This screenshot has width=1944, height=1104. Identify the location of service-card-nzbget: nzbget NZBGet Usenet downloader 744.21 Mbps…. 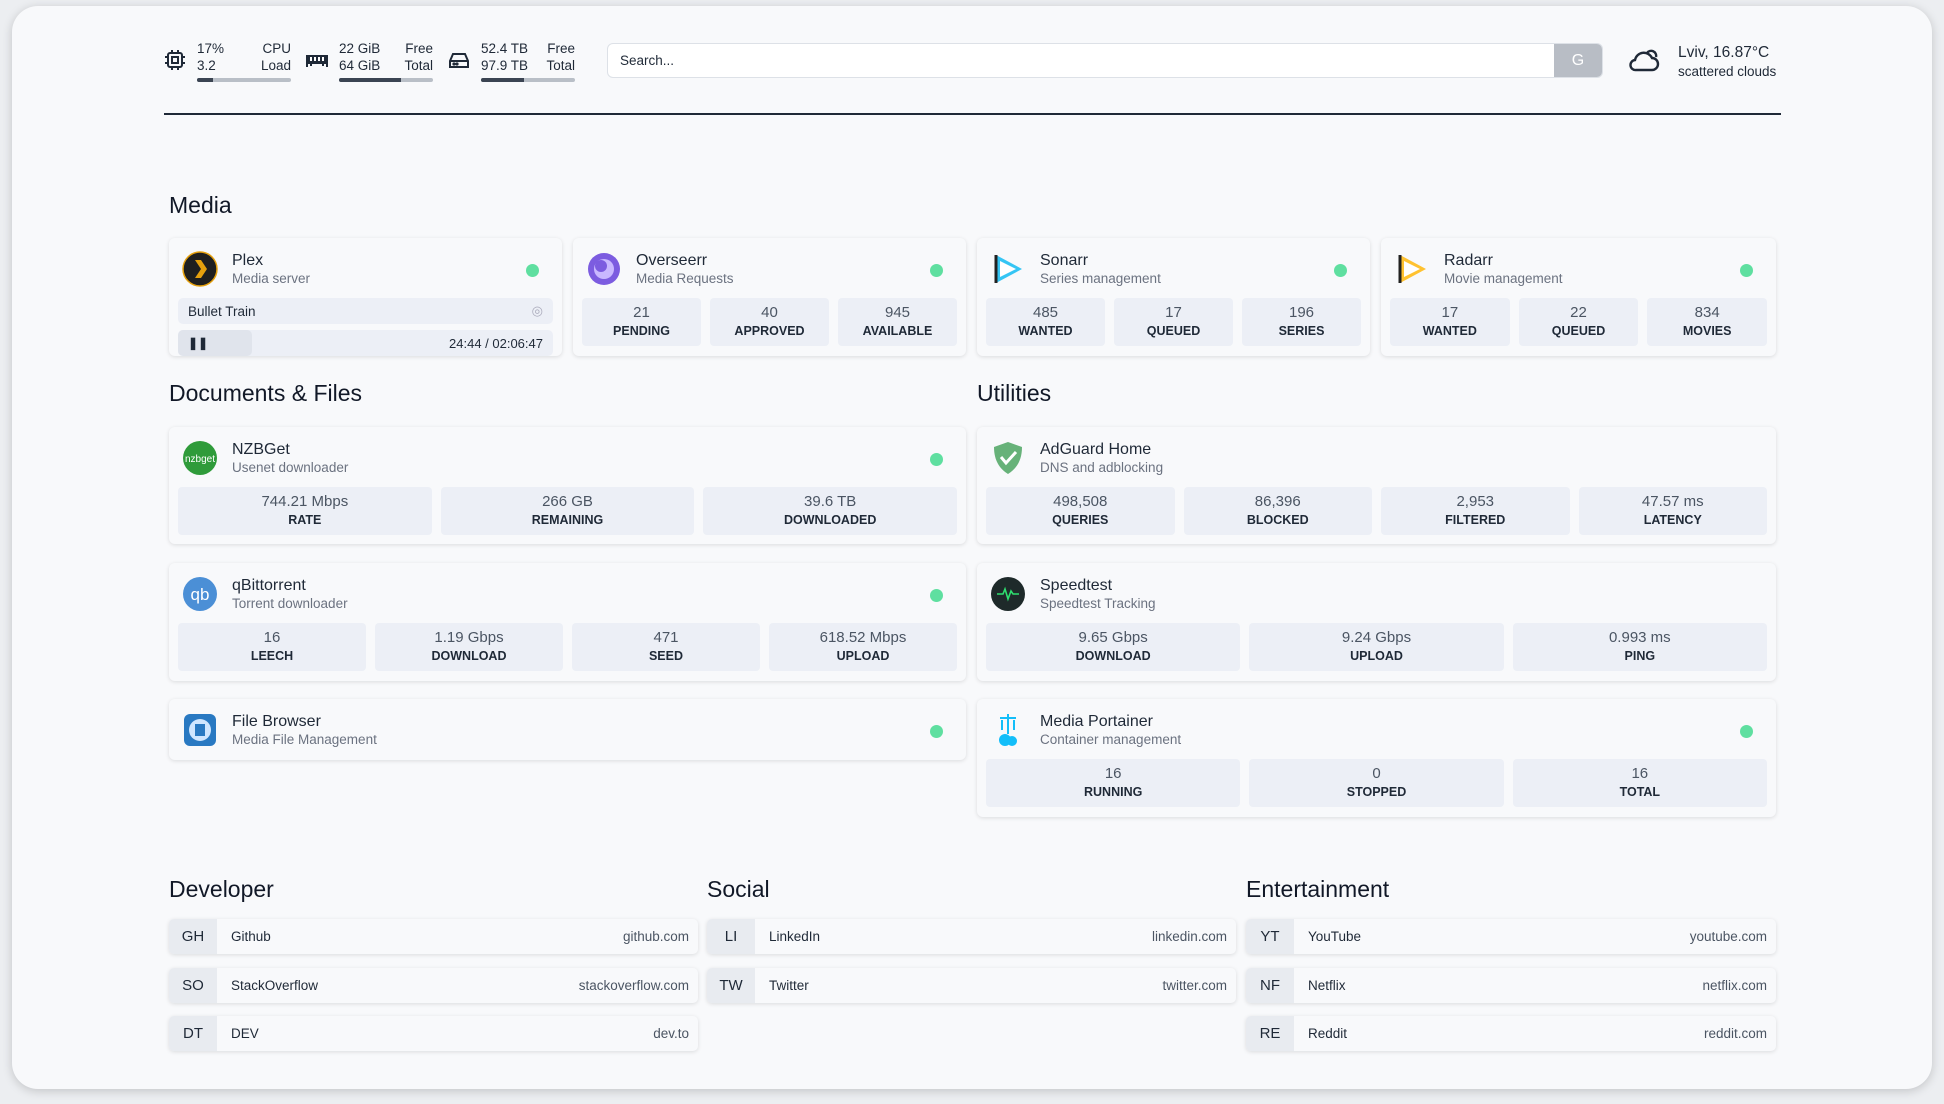
(567, 485).